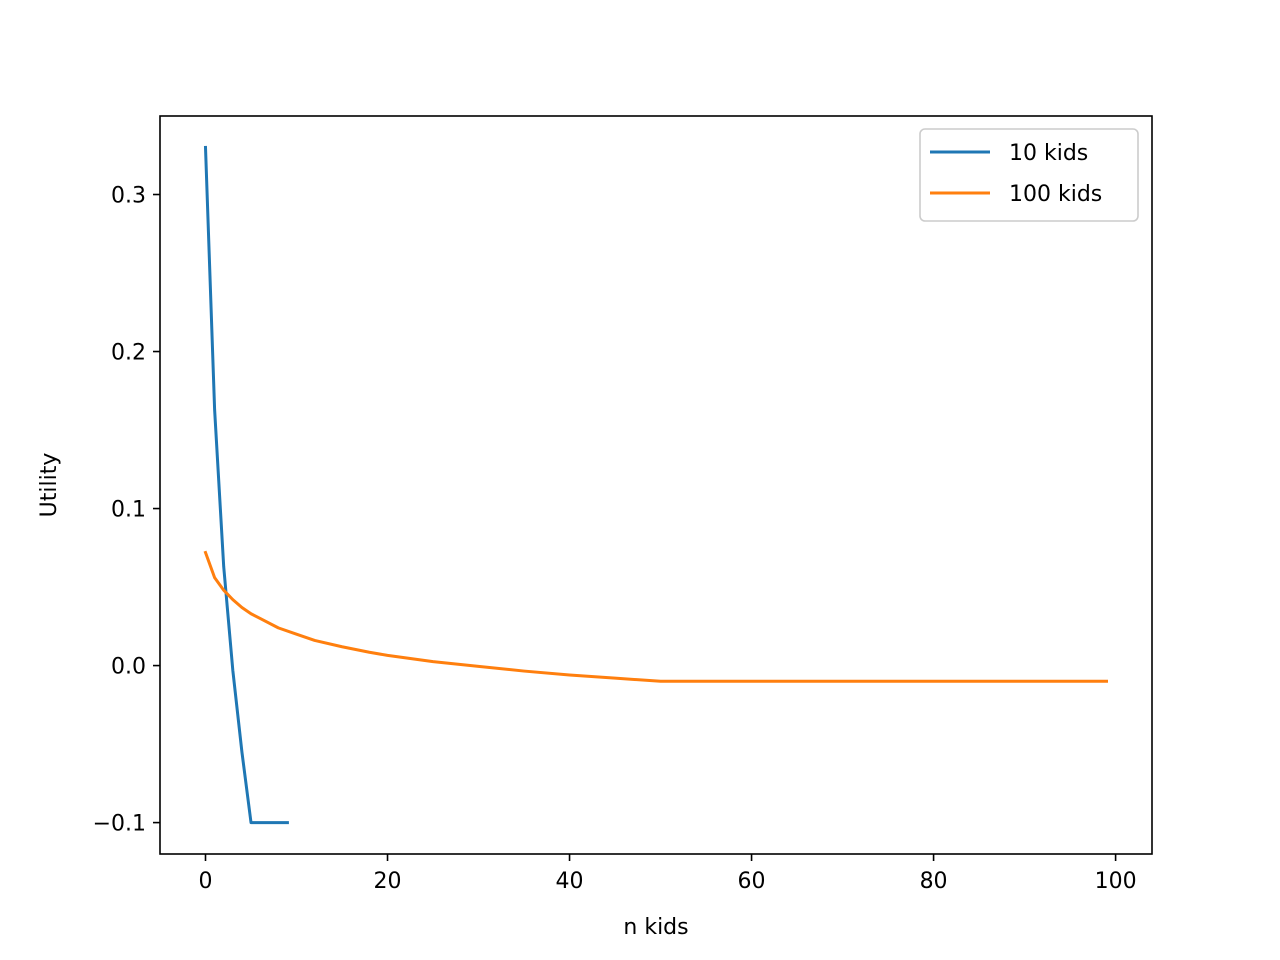  I want to click on legend-label: 100 kids, so click(1055, 194).